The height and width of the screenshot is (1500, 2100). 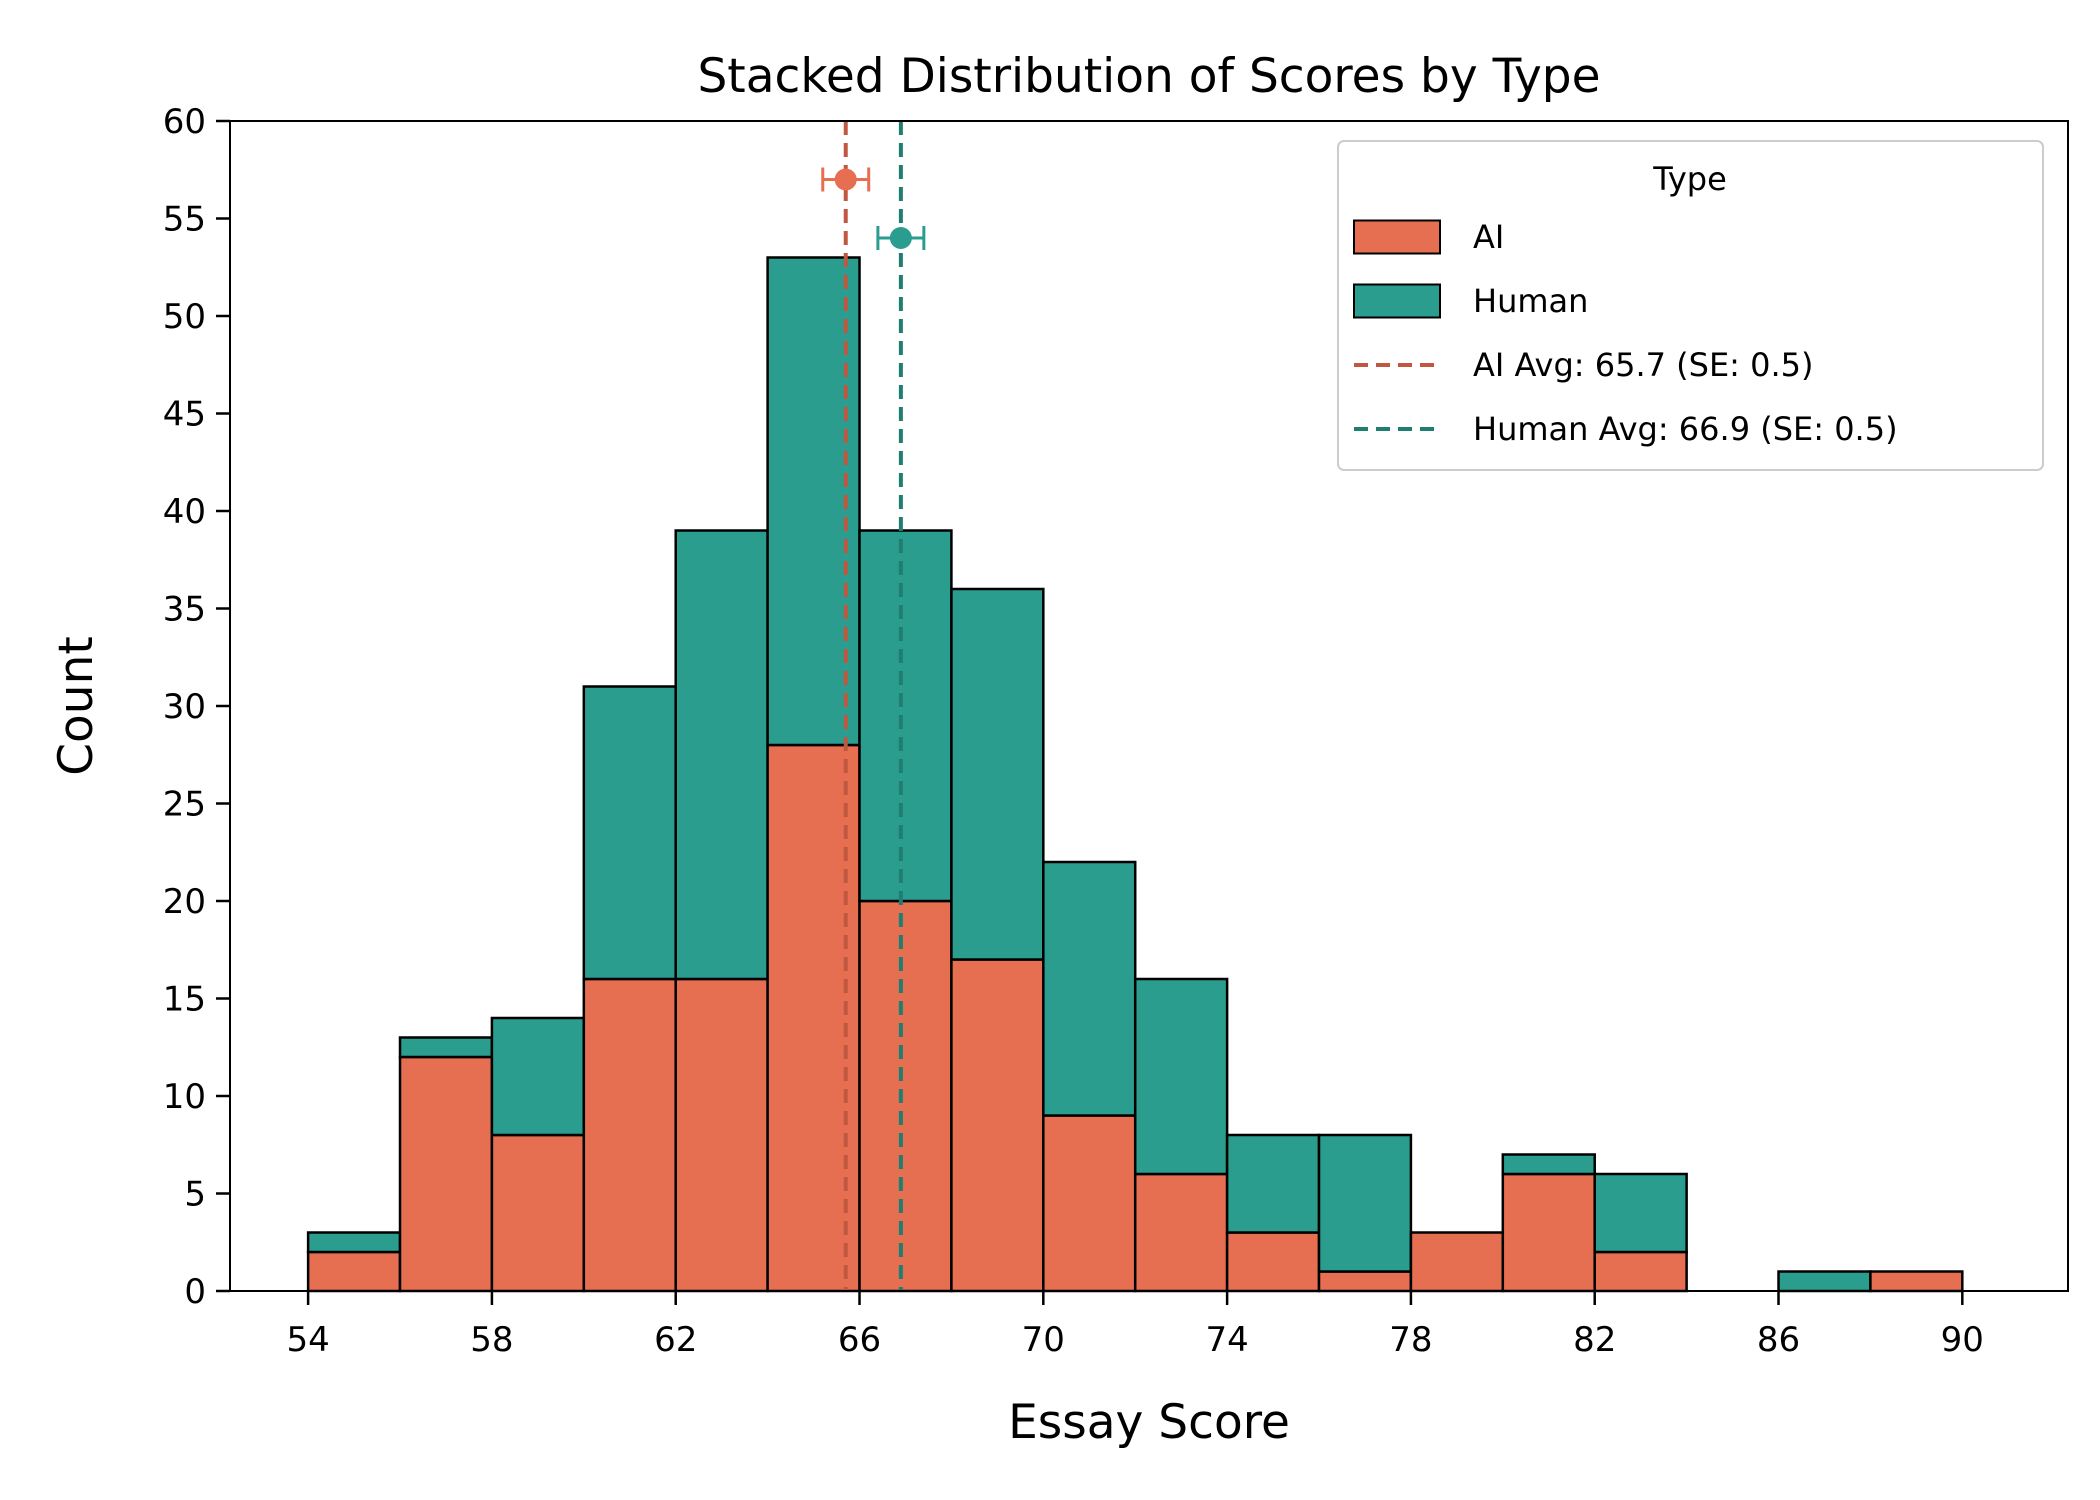 I want to click on x-tick-label: 90, so click(x=1962, y=1340).